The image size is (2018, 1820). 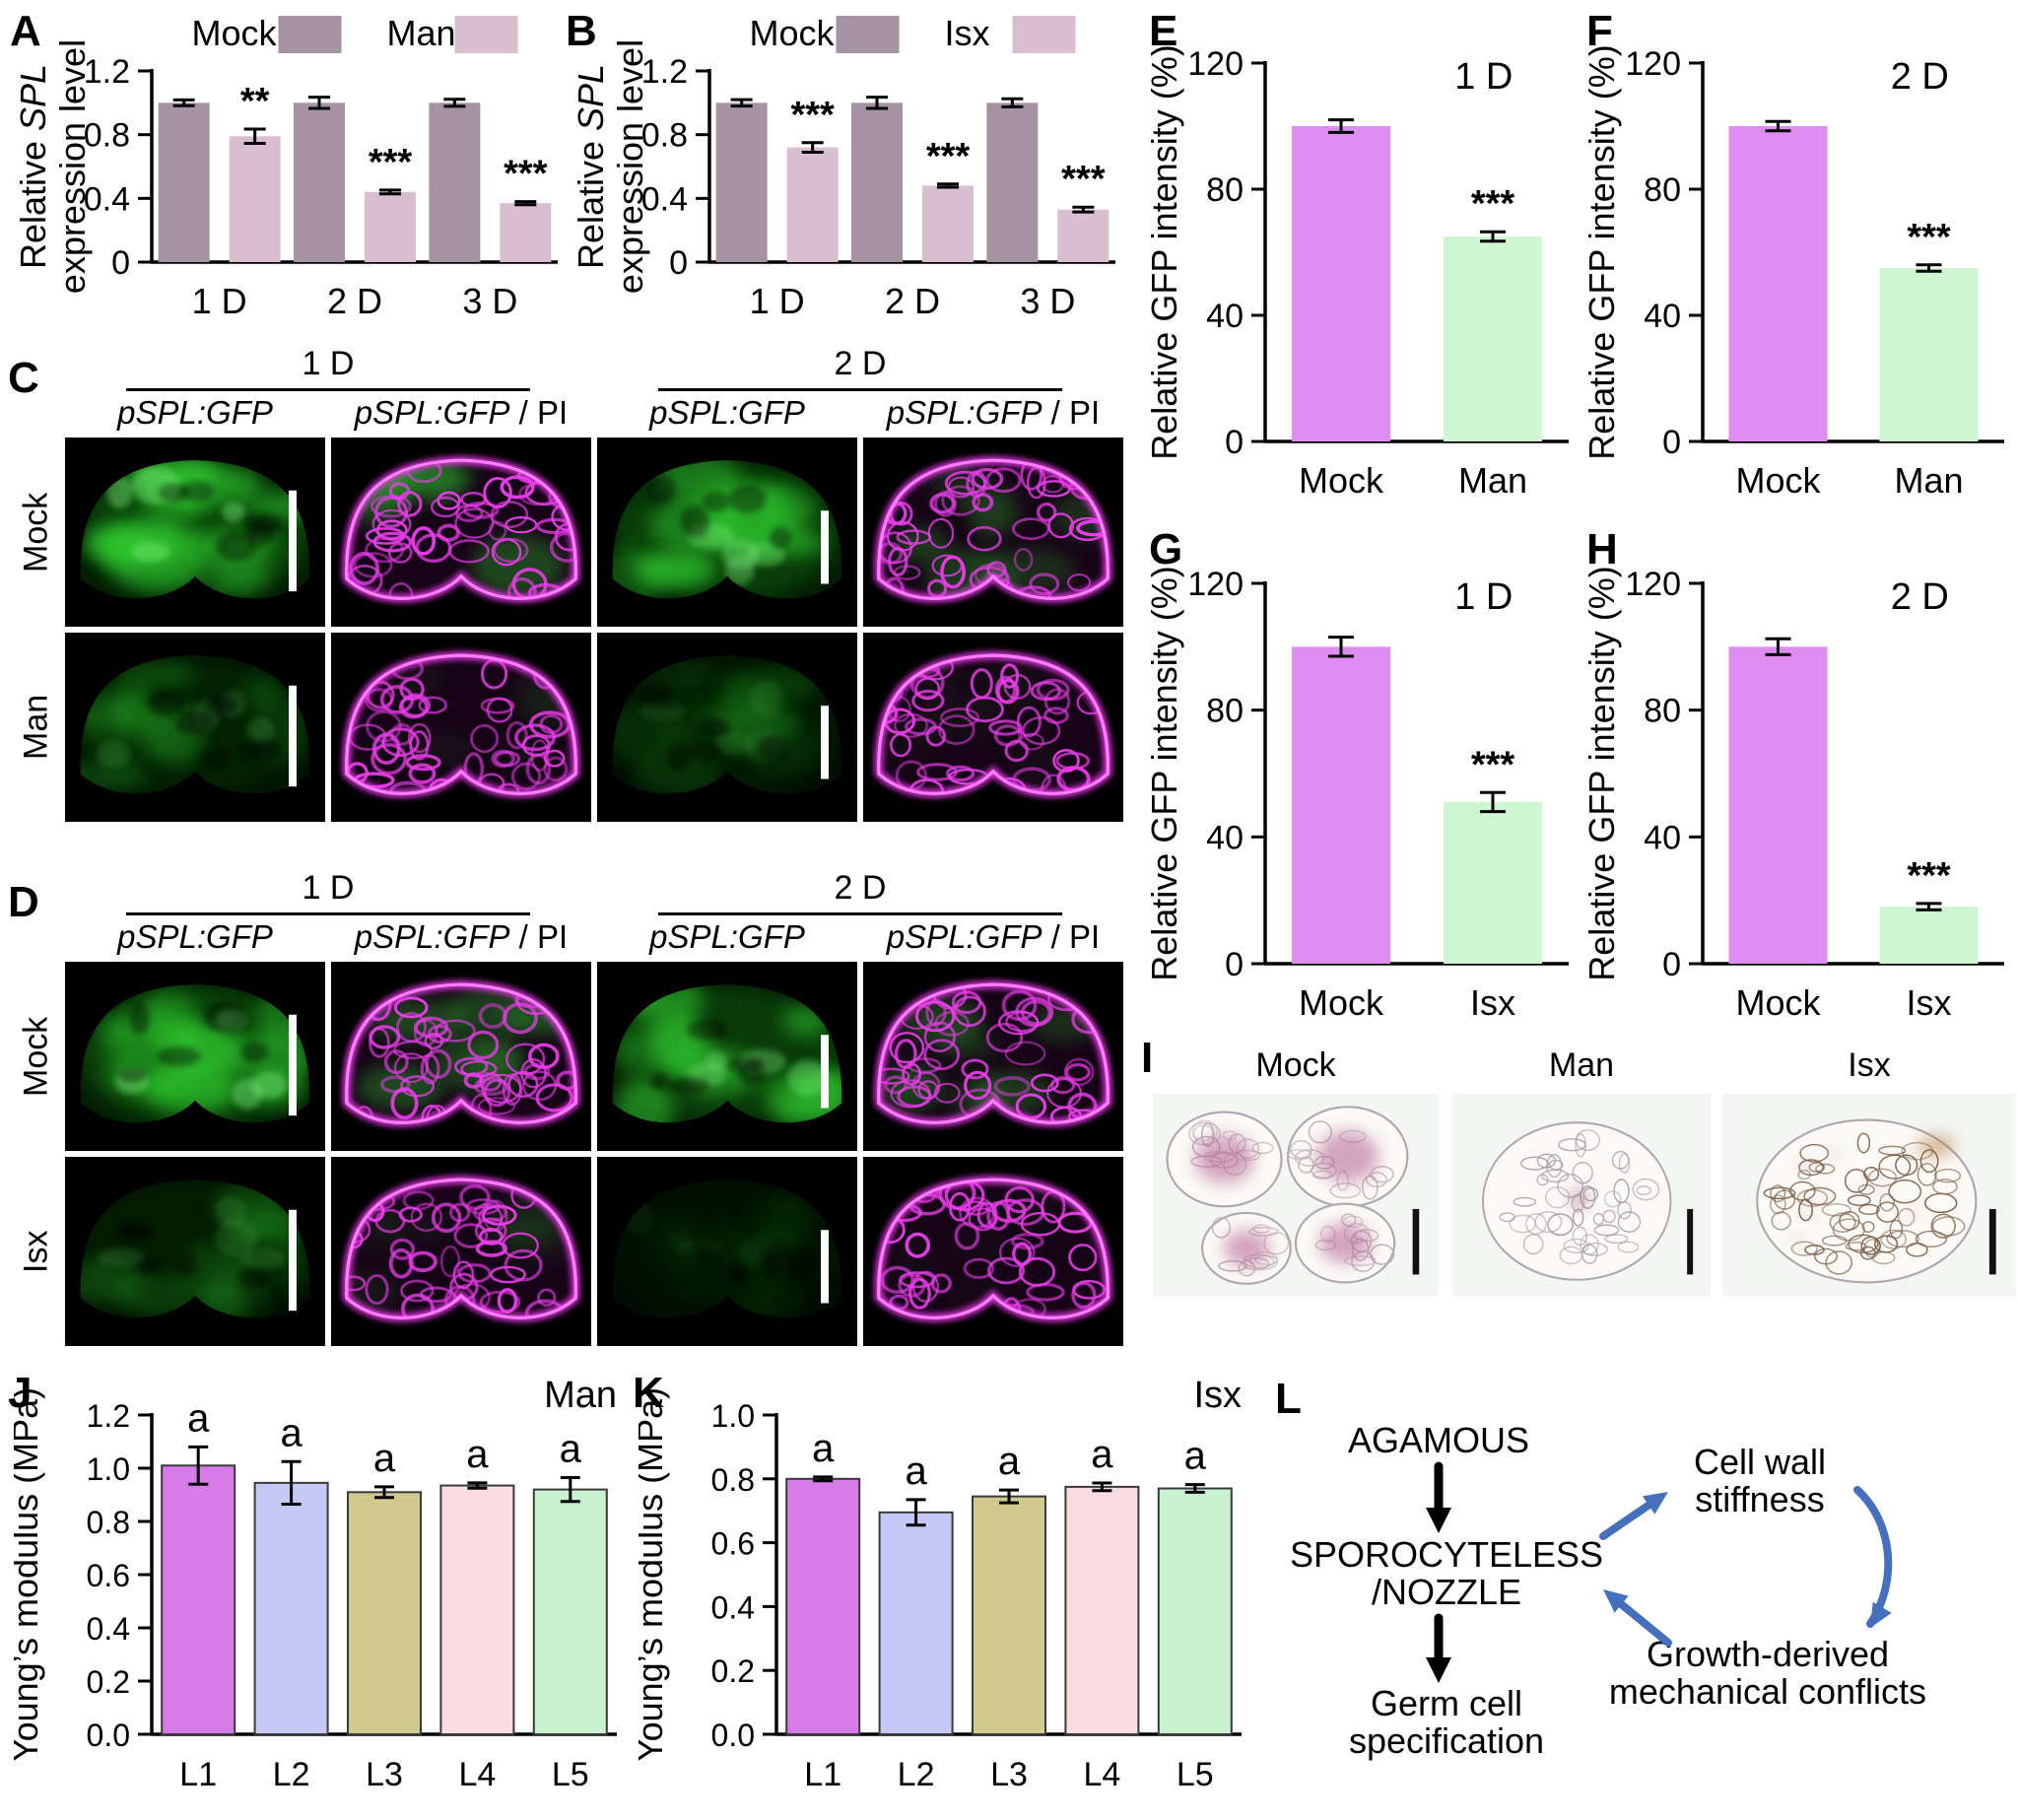 I want to click on x-category-label: Mock, so click(x=1778, y=1002).